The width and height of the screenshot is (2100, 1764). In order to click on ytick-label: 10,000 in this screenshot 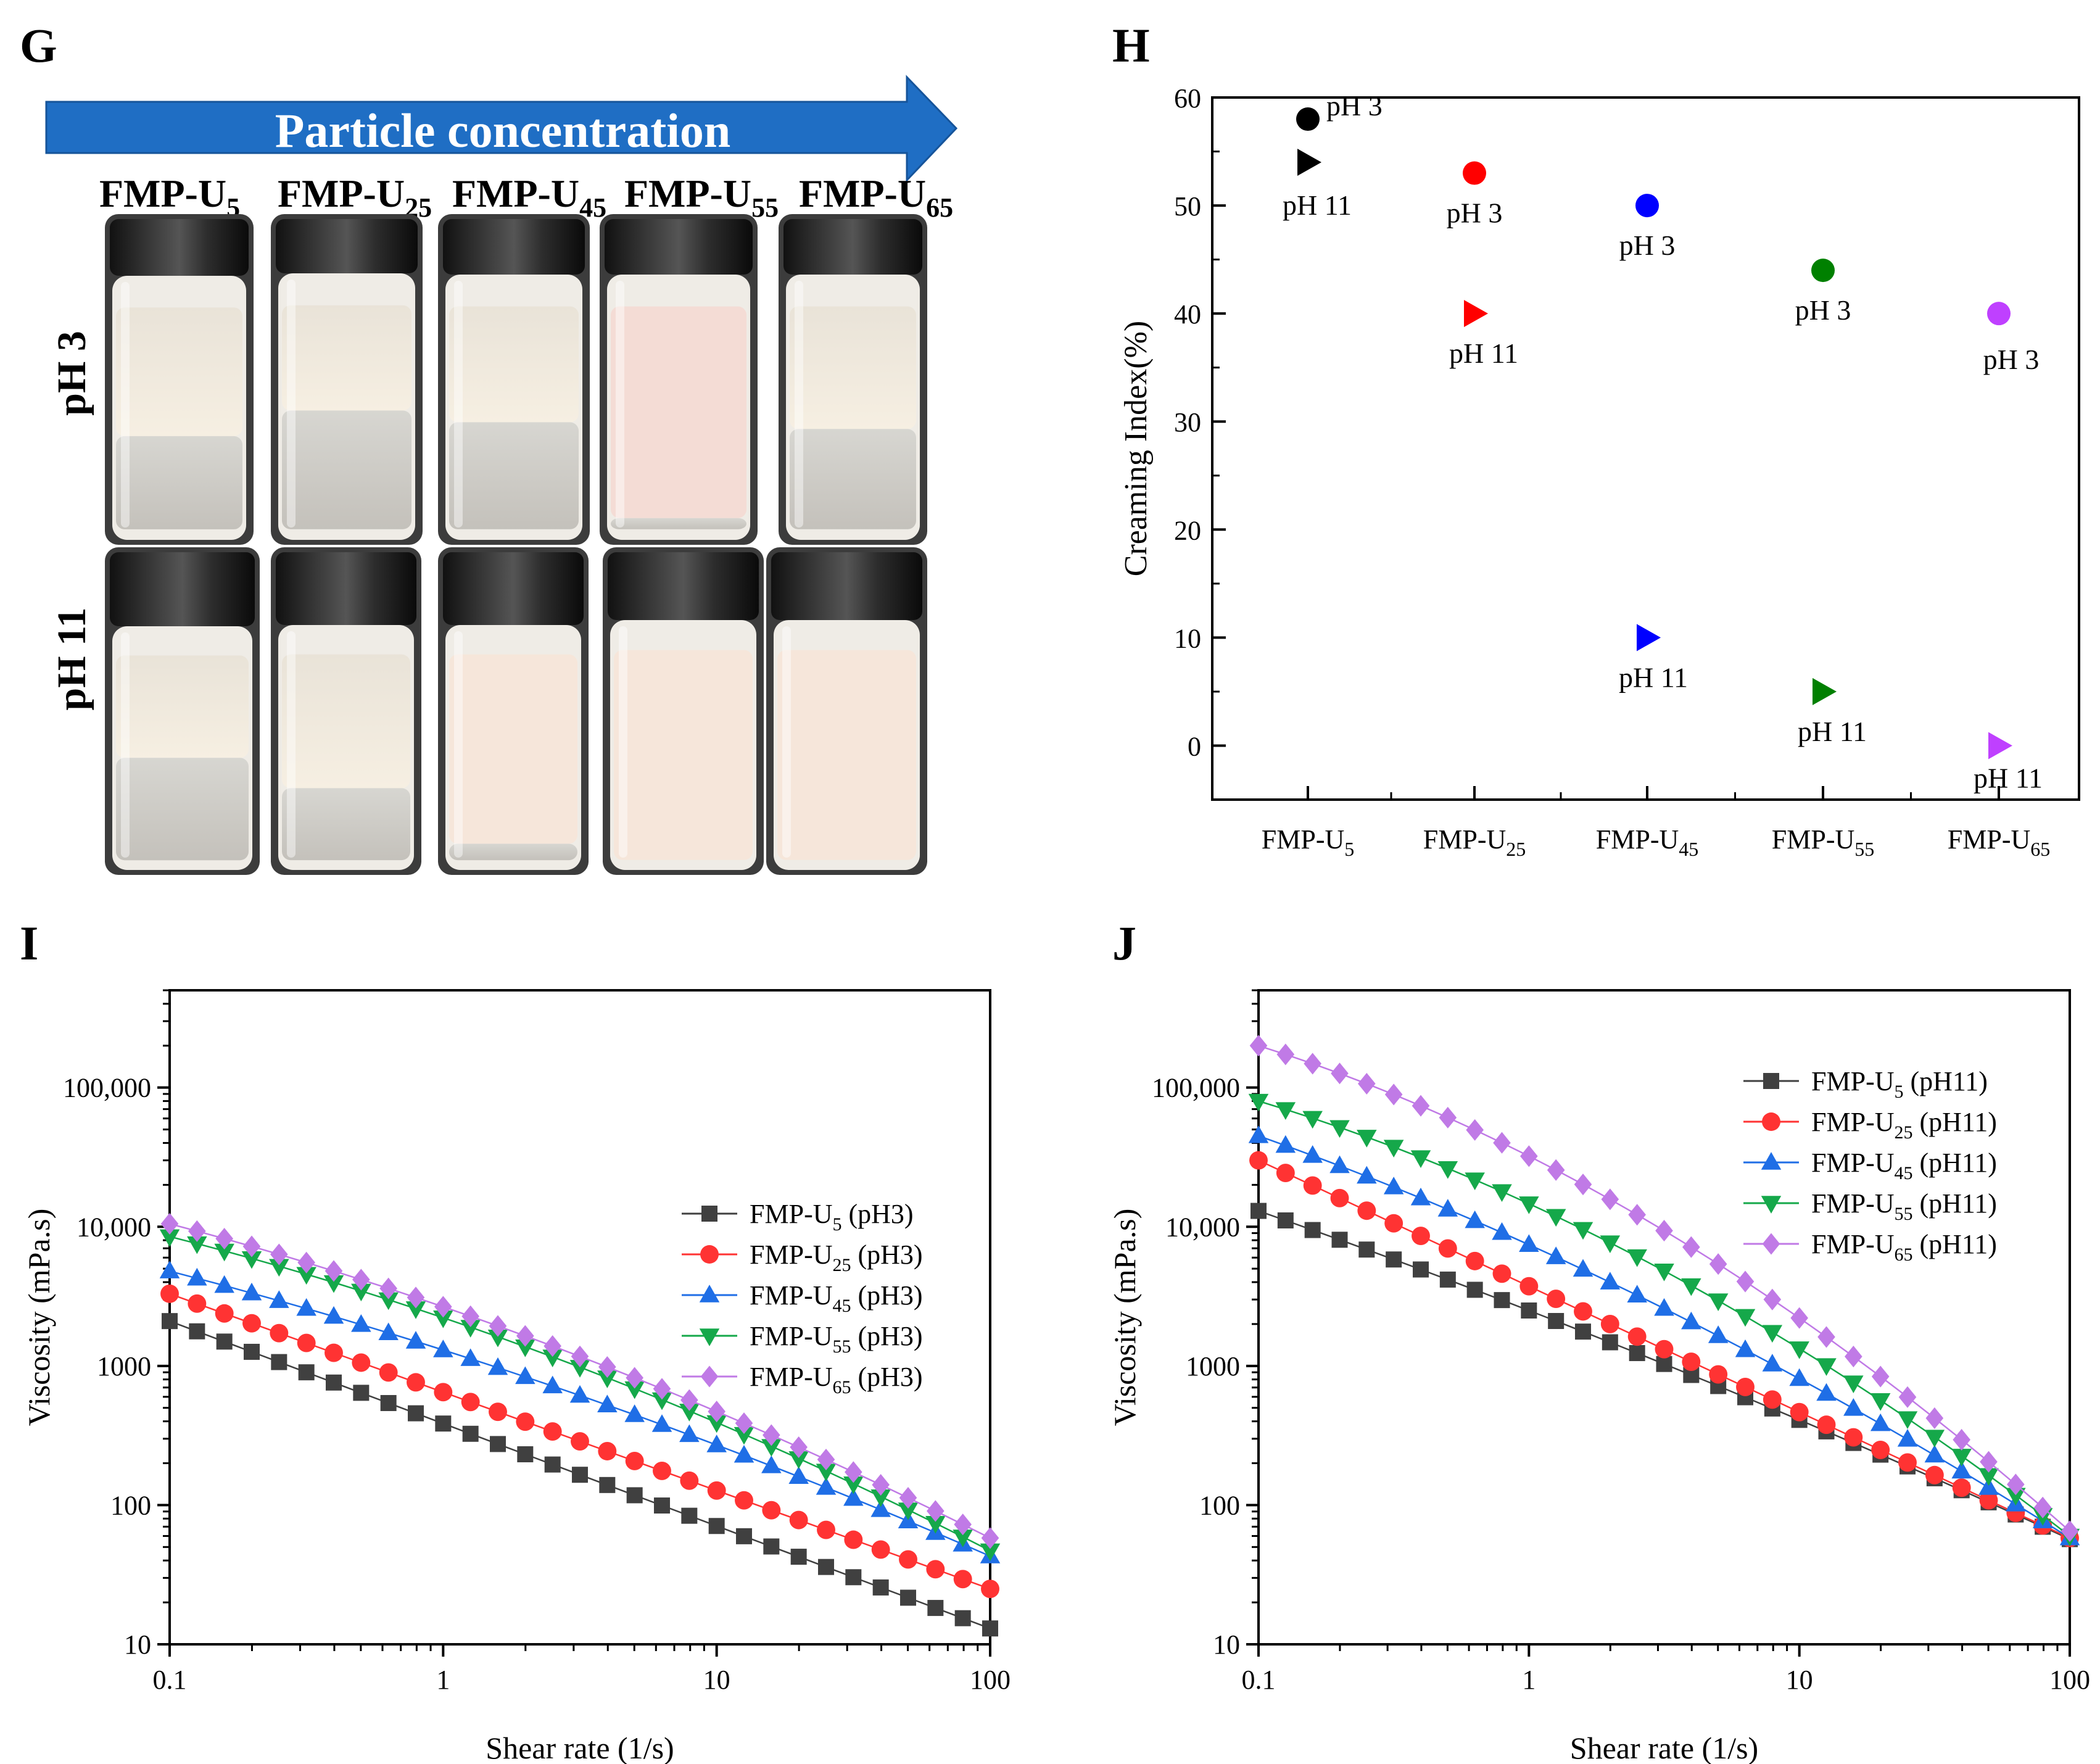, I will do `click(113, 1227)`.